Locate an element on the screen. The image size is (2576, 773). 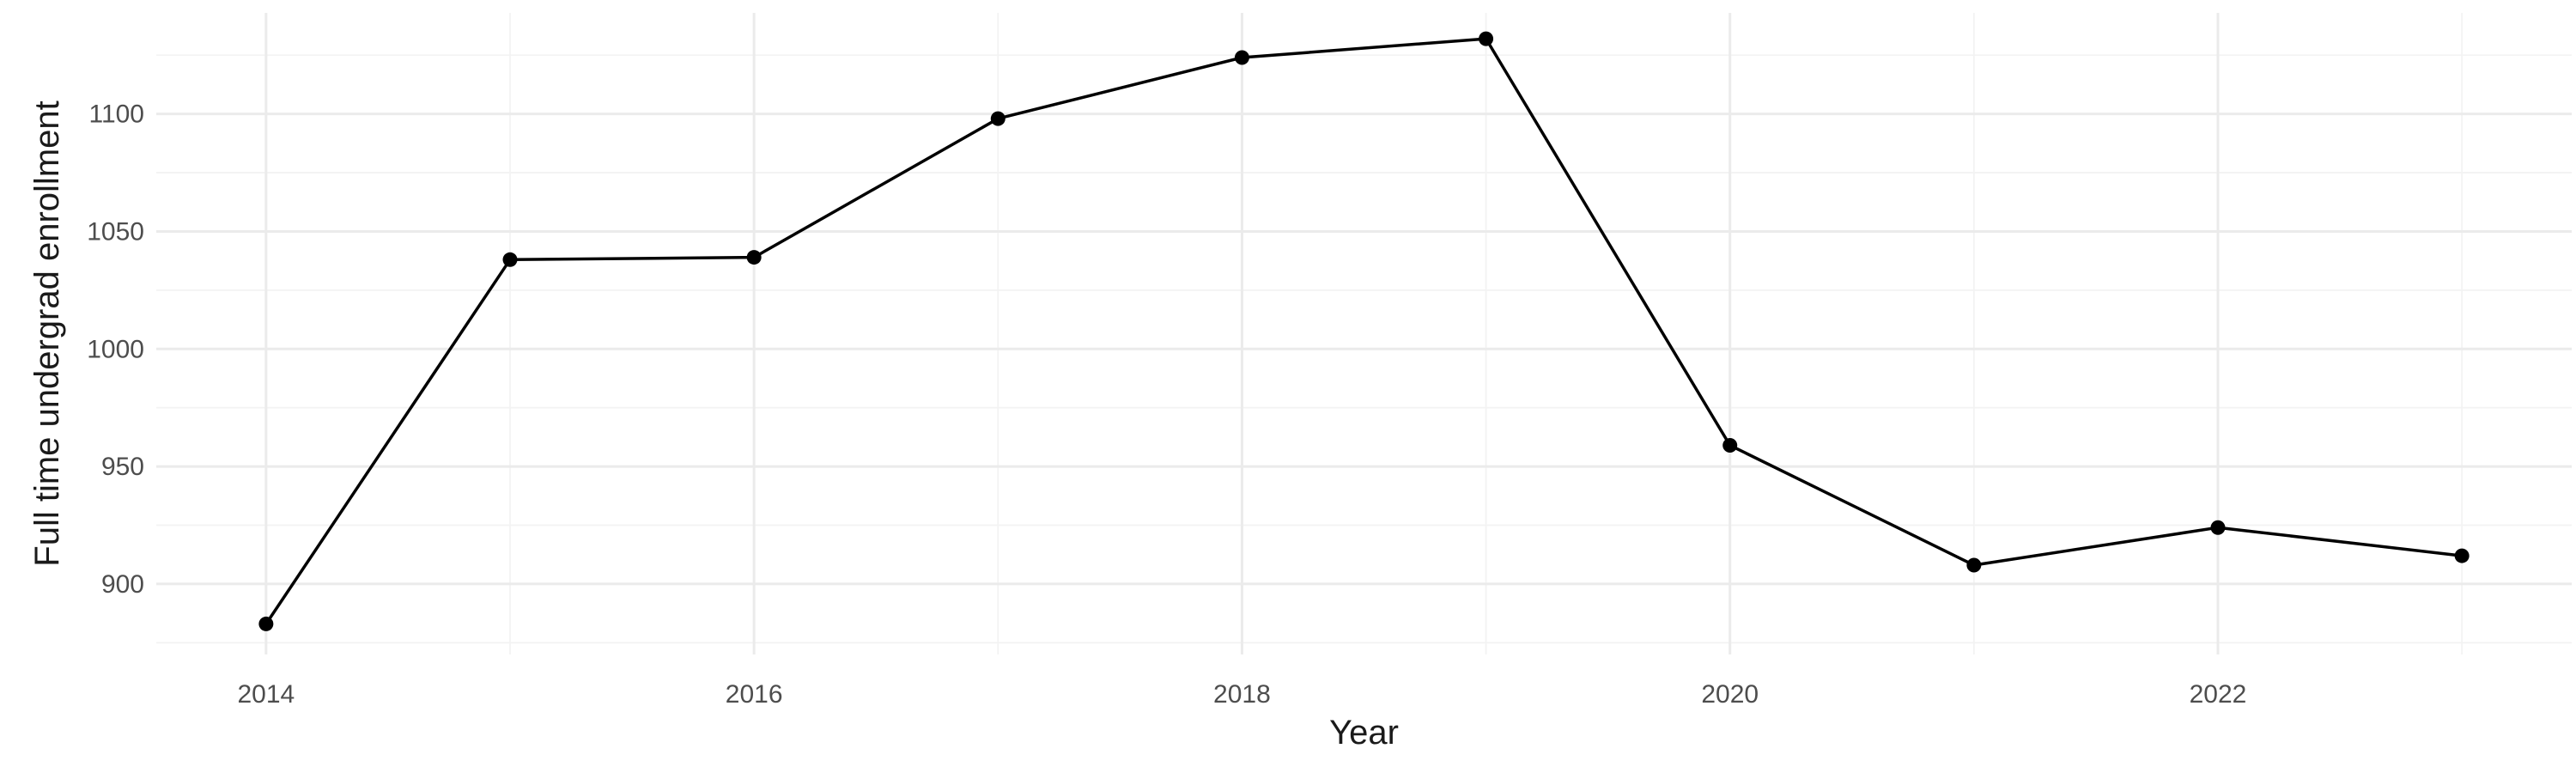
x-tick-label: 2020 is located at coordinates (1730, 694).